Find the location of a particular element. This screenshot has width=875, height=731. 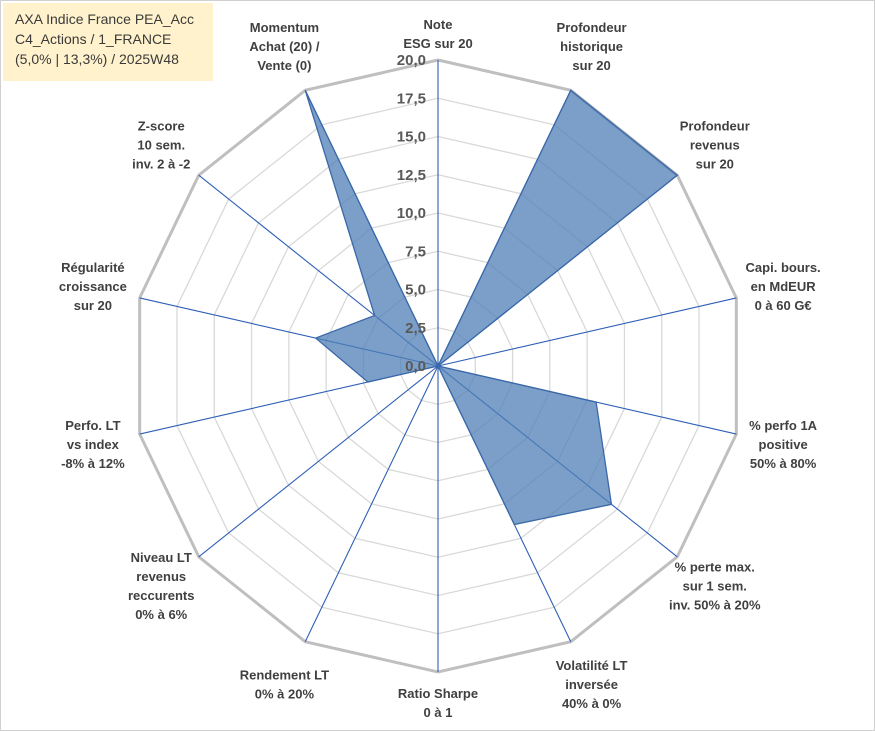

axis-label: Z-score 10 sem. inv. 2 à -2 is located at coordinates (161, 144).